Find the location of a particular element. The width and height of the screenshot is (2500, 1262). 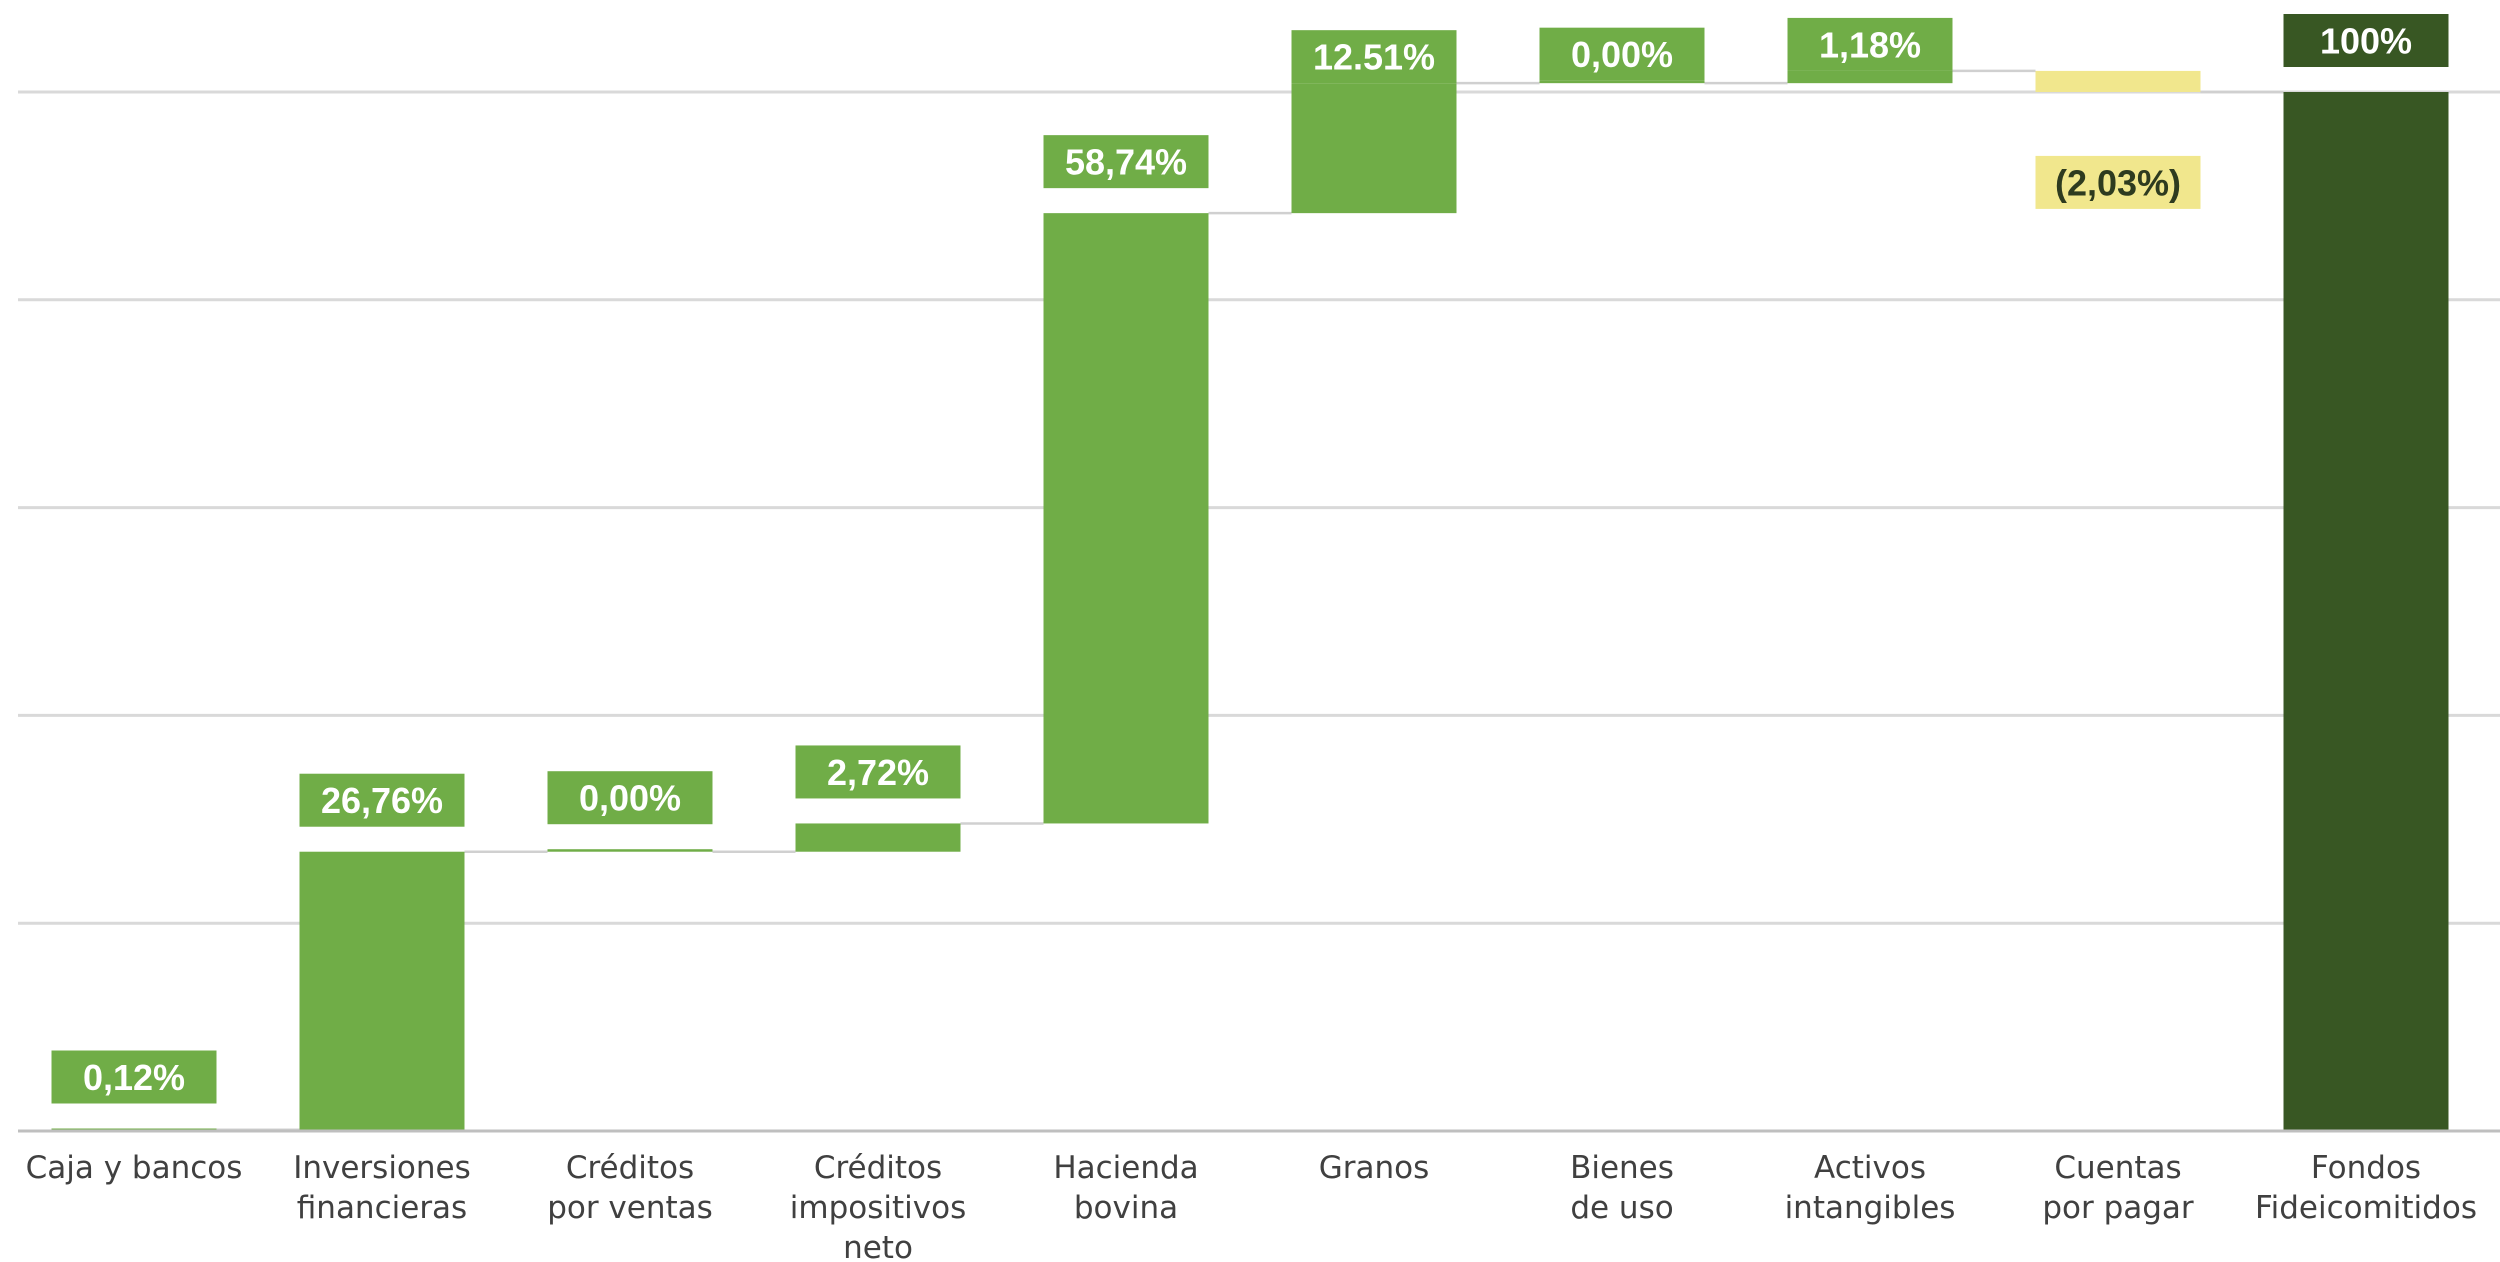

data-label: 100% is located at coordinates (2366, 41).